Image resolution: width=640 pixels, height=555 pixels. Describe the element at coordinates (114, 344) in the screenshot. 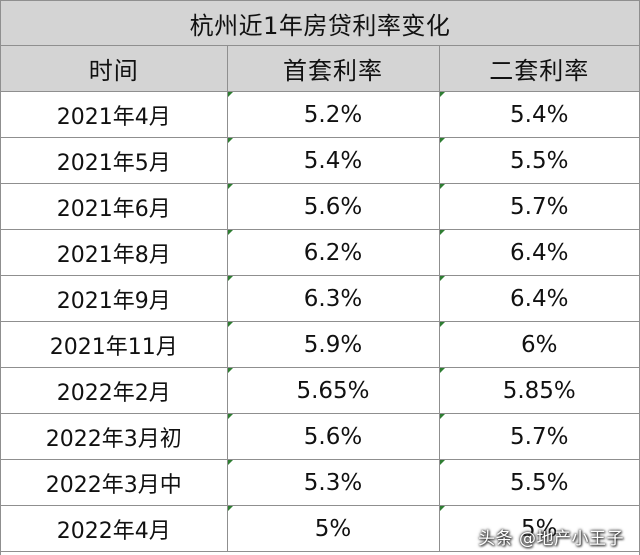

I see `row-date: 2021年11月` at that location.